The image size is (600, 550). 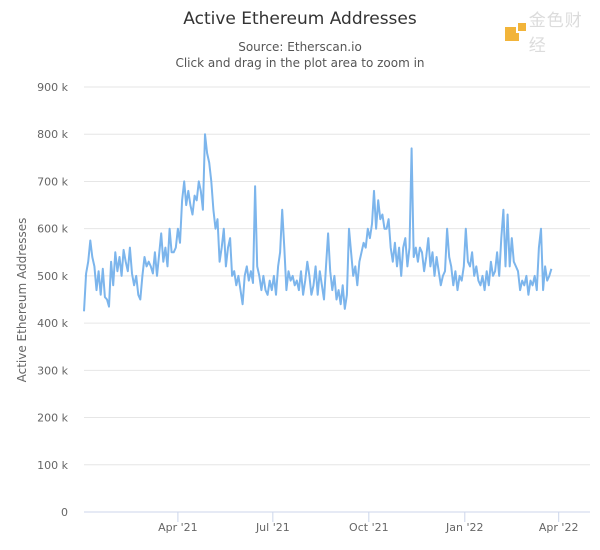 What do you see at coordinates (300, 19) in the screenshot?
I see `chart-title: Active Ethereum Addresses` at bounding box center [300, 19].